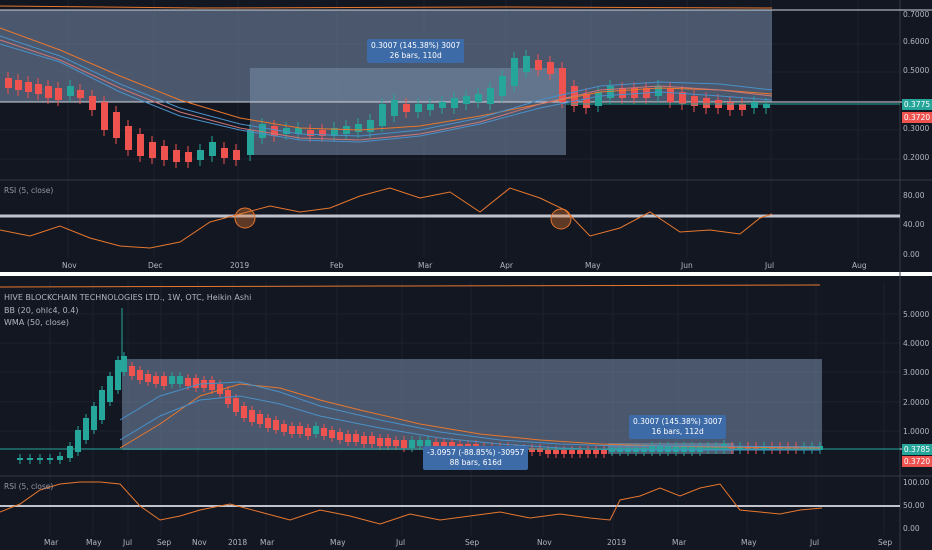 The height and width of the screenshot is (550, 932). I want to click on top-rsi-tick: 80.00, so click(914, 195).